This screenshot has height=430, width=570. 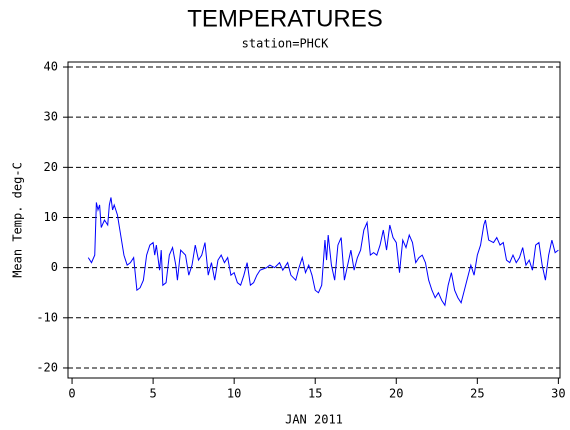 I want to click on y-tick-label: -10, so click(x=47, y=317).